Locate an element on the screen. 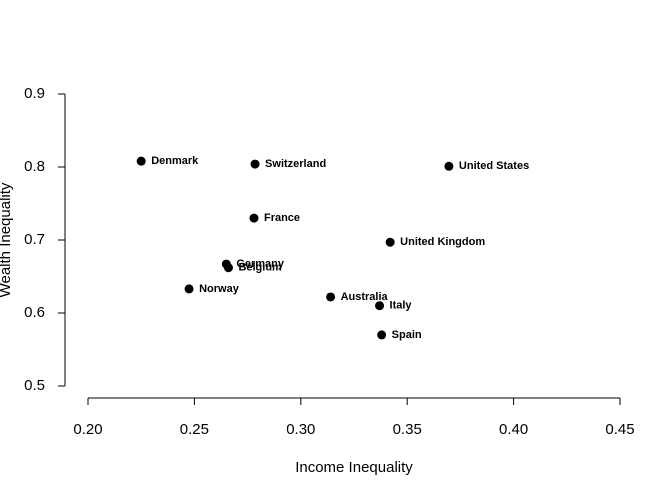 Image resolution: width=667 pixels, height=500 pixels. point-label: Italy is located at coordinates (401, 306).